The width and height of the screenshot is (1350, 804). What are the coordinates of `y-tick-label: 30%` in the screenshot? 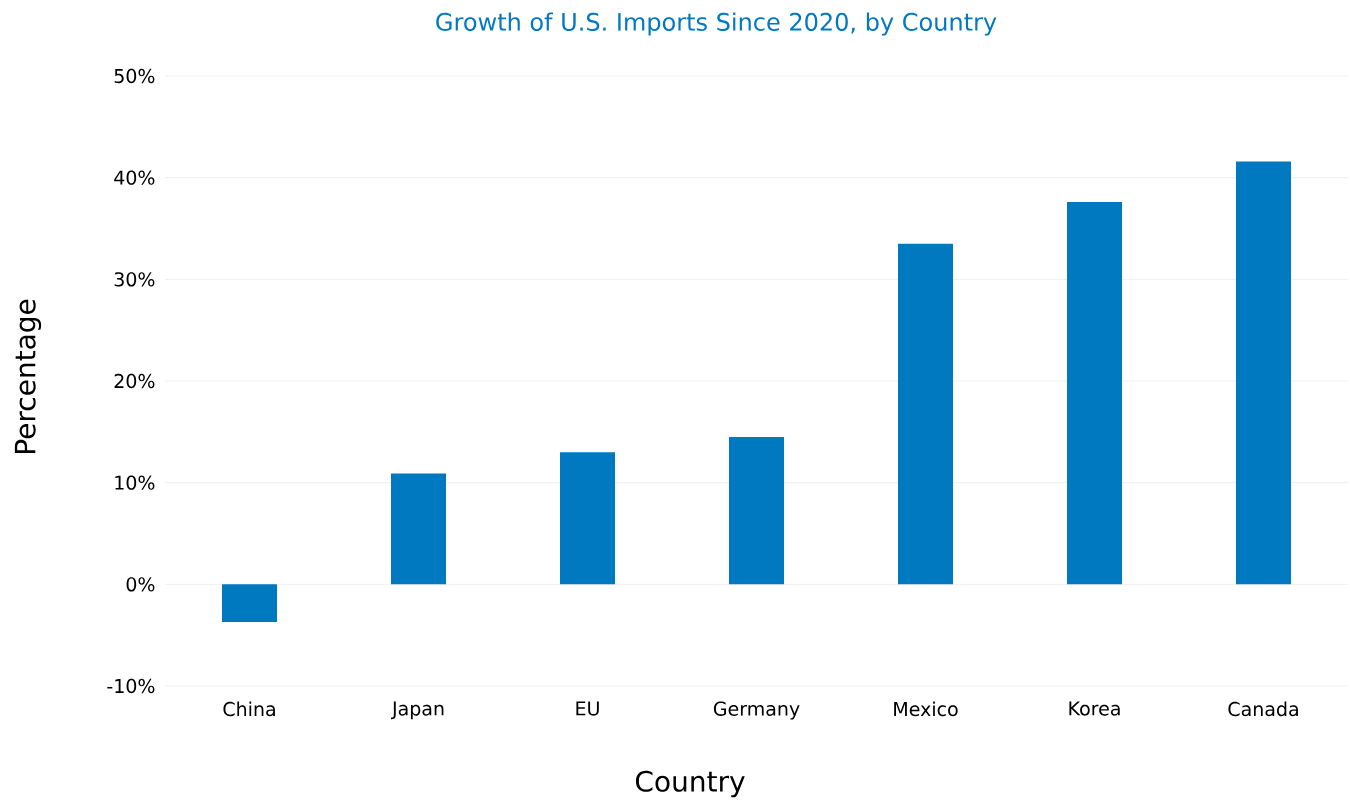 It's located at (134, 279).